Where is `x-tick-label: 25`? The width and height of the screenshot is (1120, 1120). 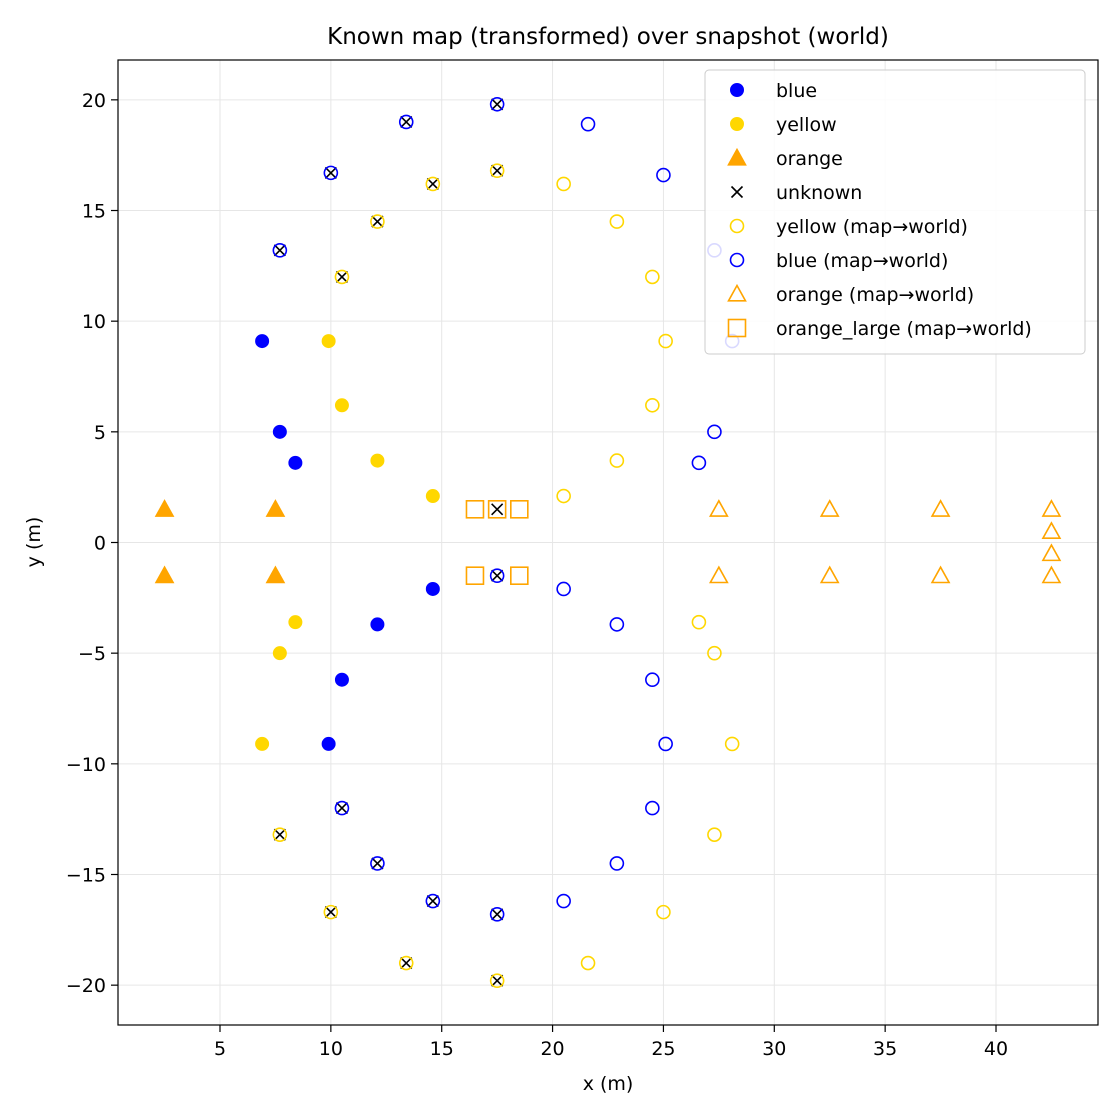
x-tick-label: 25 is located at coordinates (663, 1049).